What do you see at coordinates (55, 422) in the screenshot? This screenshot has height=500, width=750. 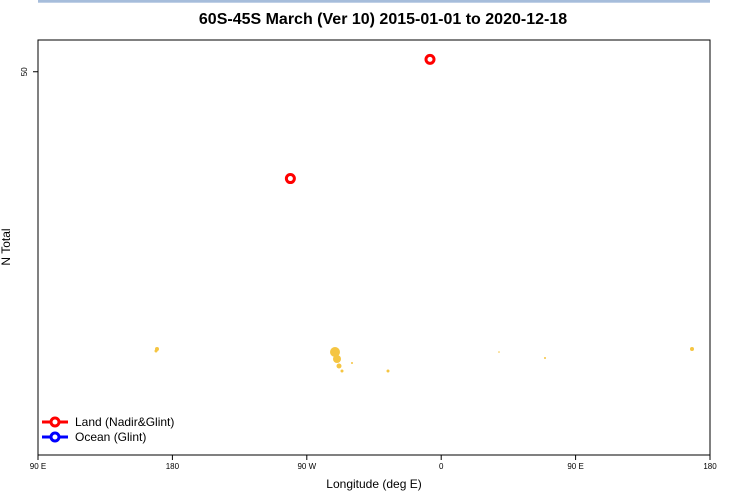 I see `legend-land-marker` at bounding box center [55, 422].